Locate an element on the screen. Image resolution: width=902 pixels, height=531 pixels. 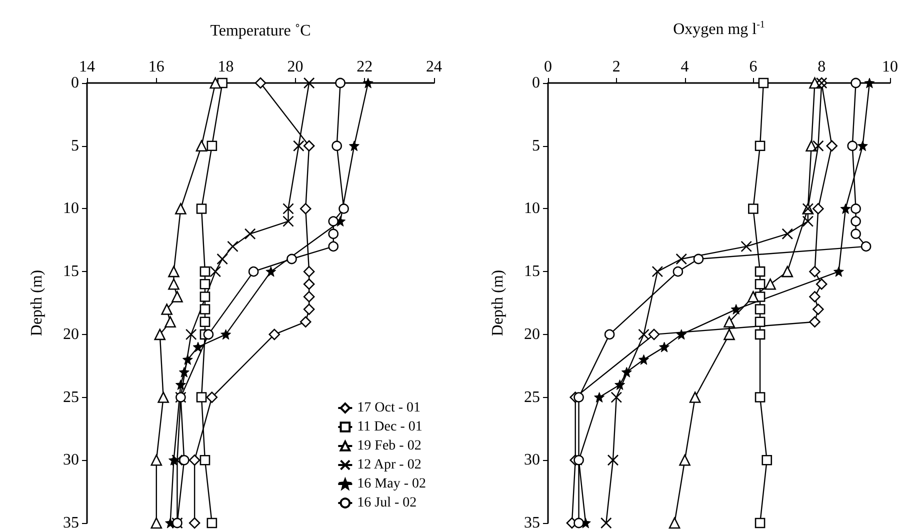
legend-label: 12 Apr - 02 is located at coordinates (389, 465).